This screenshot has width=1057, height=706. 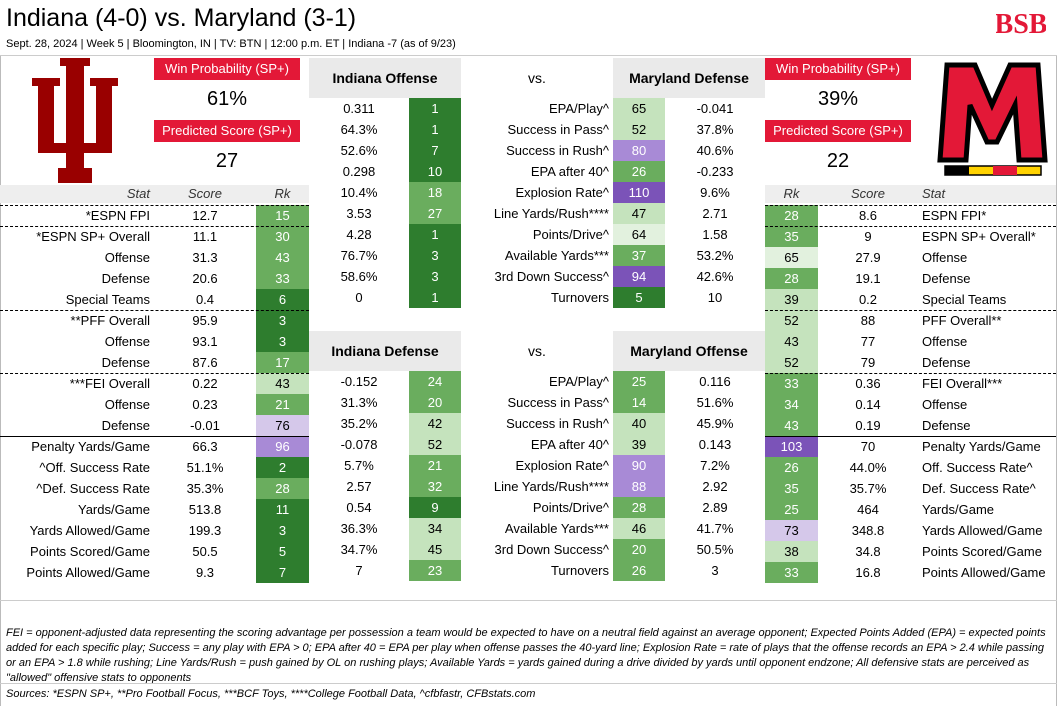 What do you see at coordinates (205, 425) in the screenshot?
I see `left-stat-score: -0.01` at bounding box center [205, 425].